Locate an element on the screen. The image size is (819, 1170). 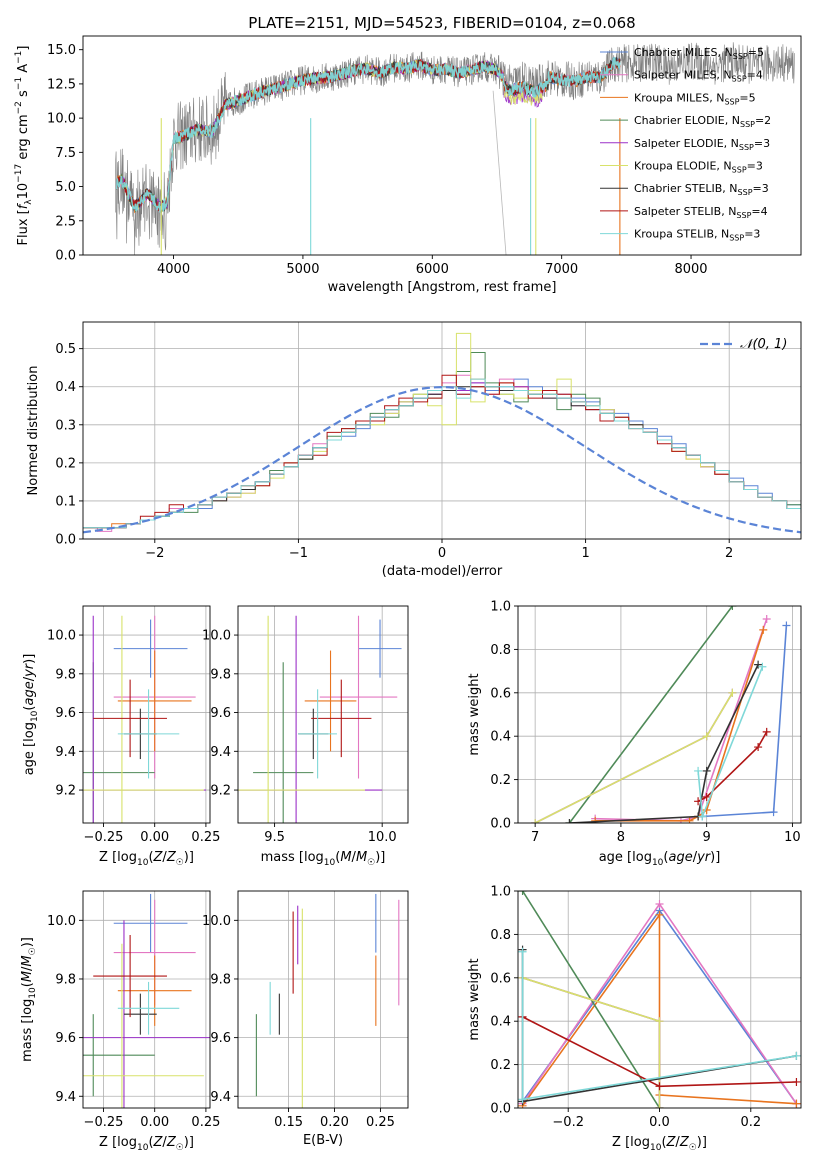
x-tick-label: 10 is located at coordinates (792, 837).